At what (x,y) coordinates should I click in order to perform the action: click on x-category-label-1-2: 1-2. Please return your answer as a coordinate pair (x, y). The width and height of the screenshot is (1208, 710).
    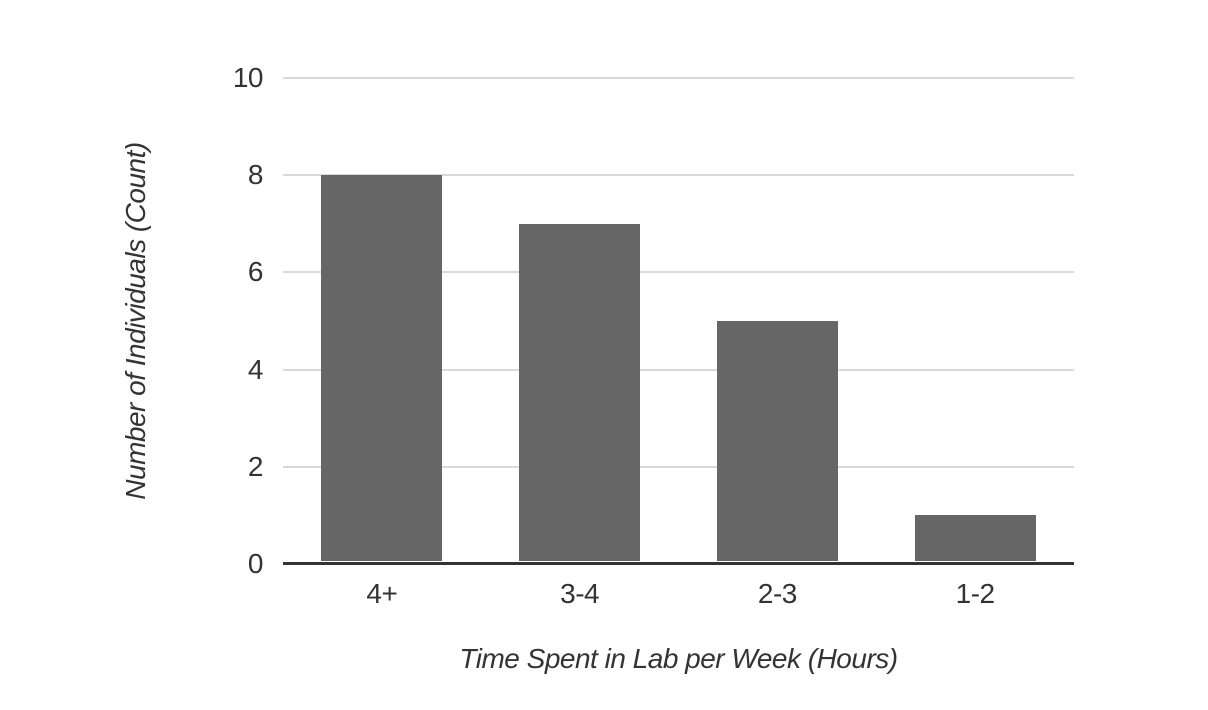
    Looking at the image, I should click on (975, 593).